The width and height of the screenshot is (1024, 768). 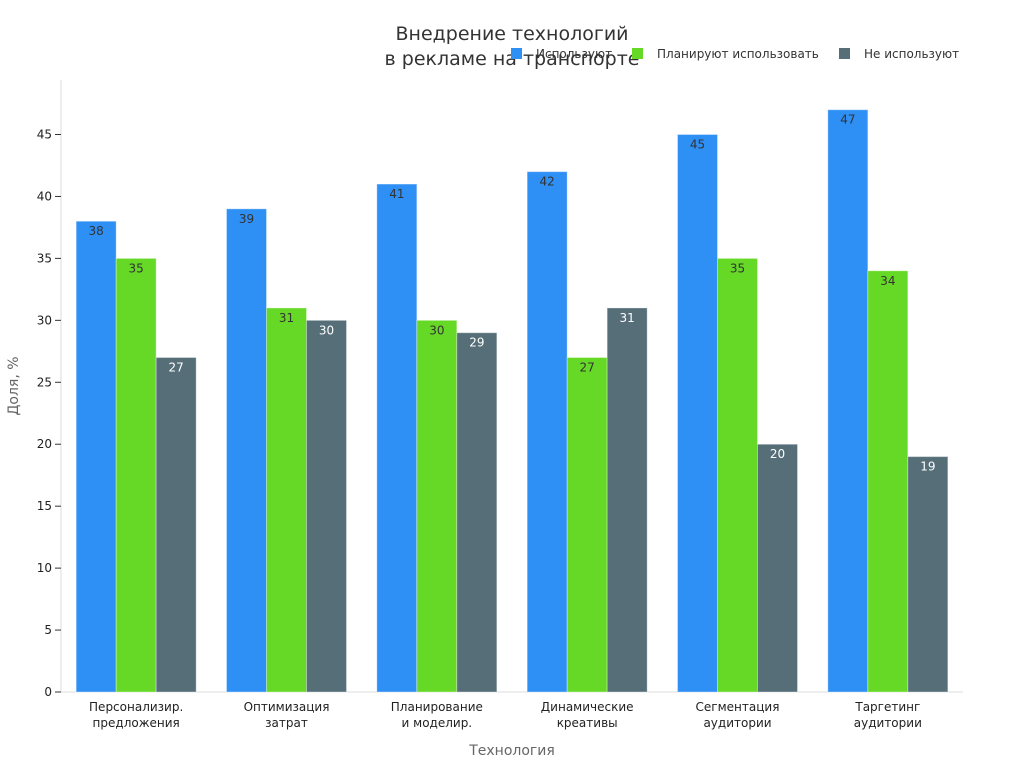 What do you see at coordinates (511, 751) in the screenshot?
I see `x-axis-title: Технология` at bounding box center [511, 751].